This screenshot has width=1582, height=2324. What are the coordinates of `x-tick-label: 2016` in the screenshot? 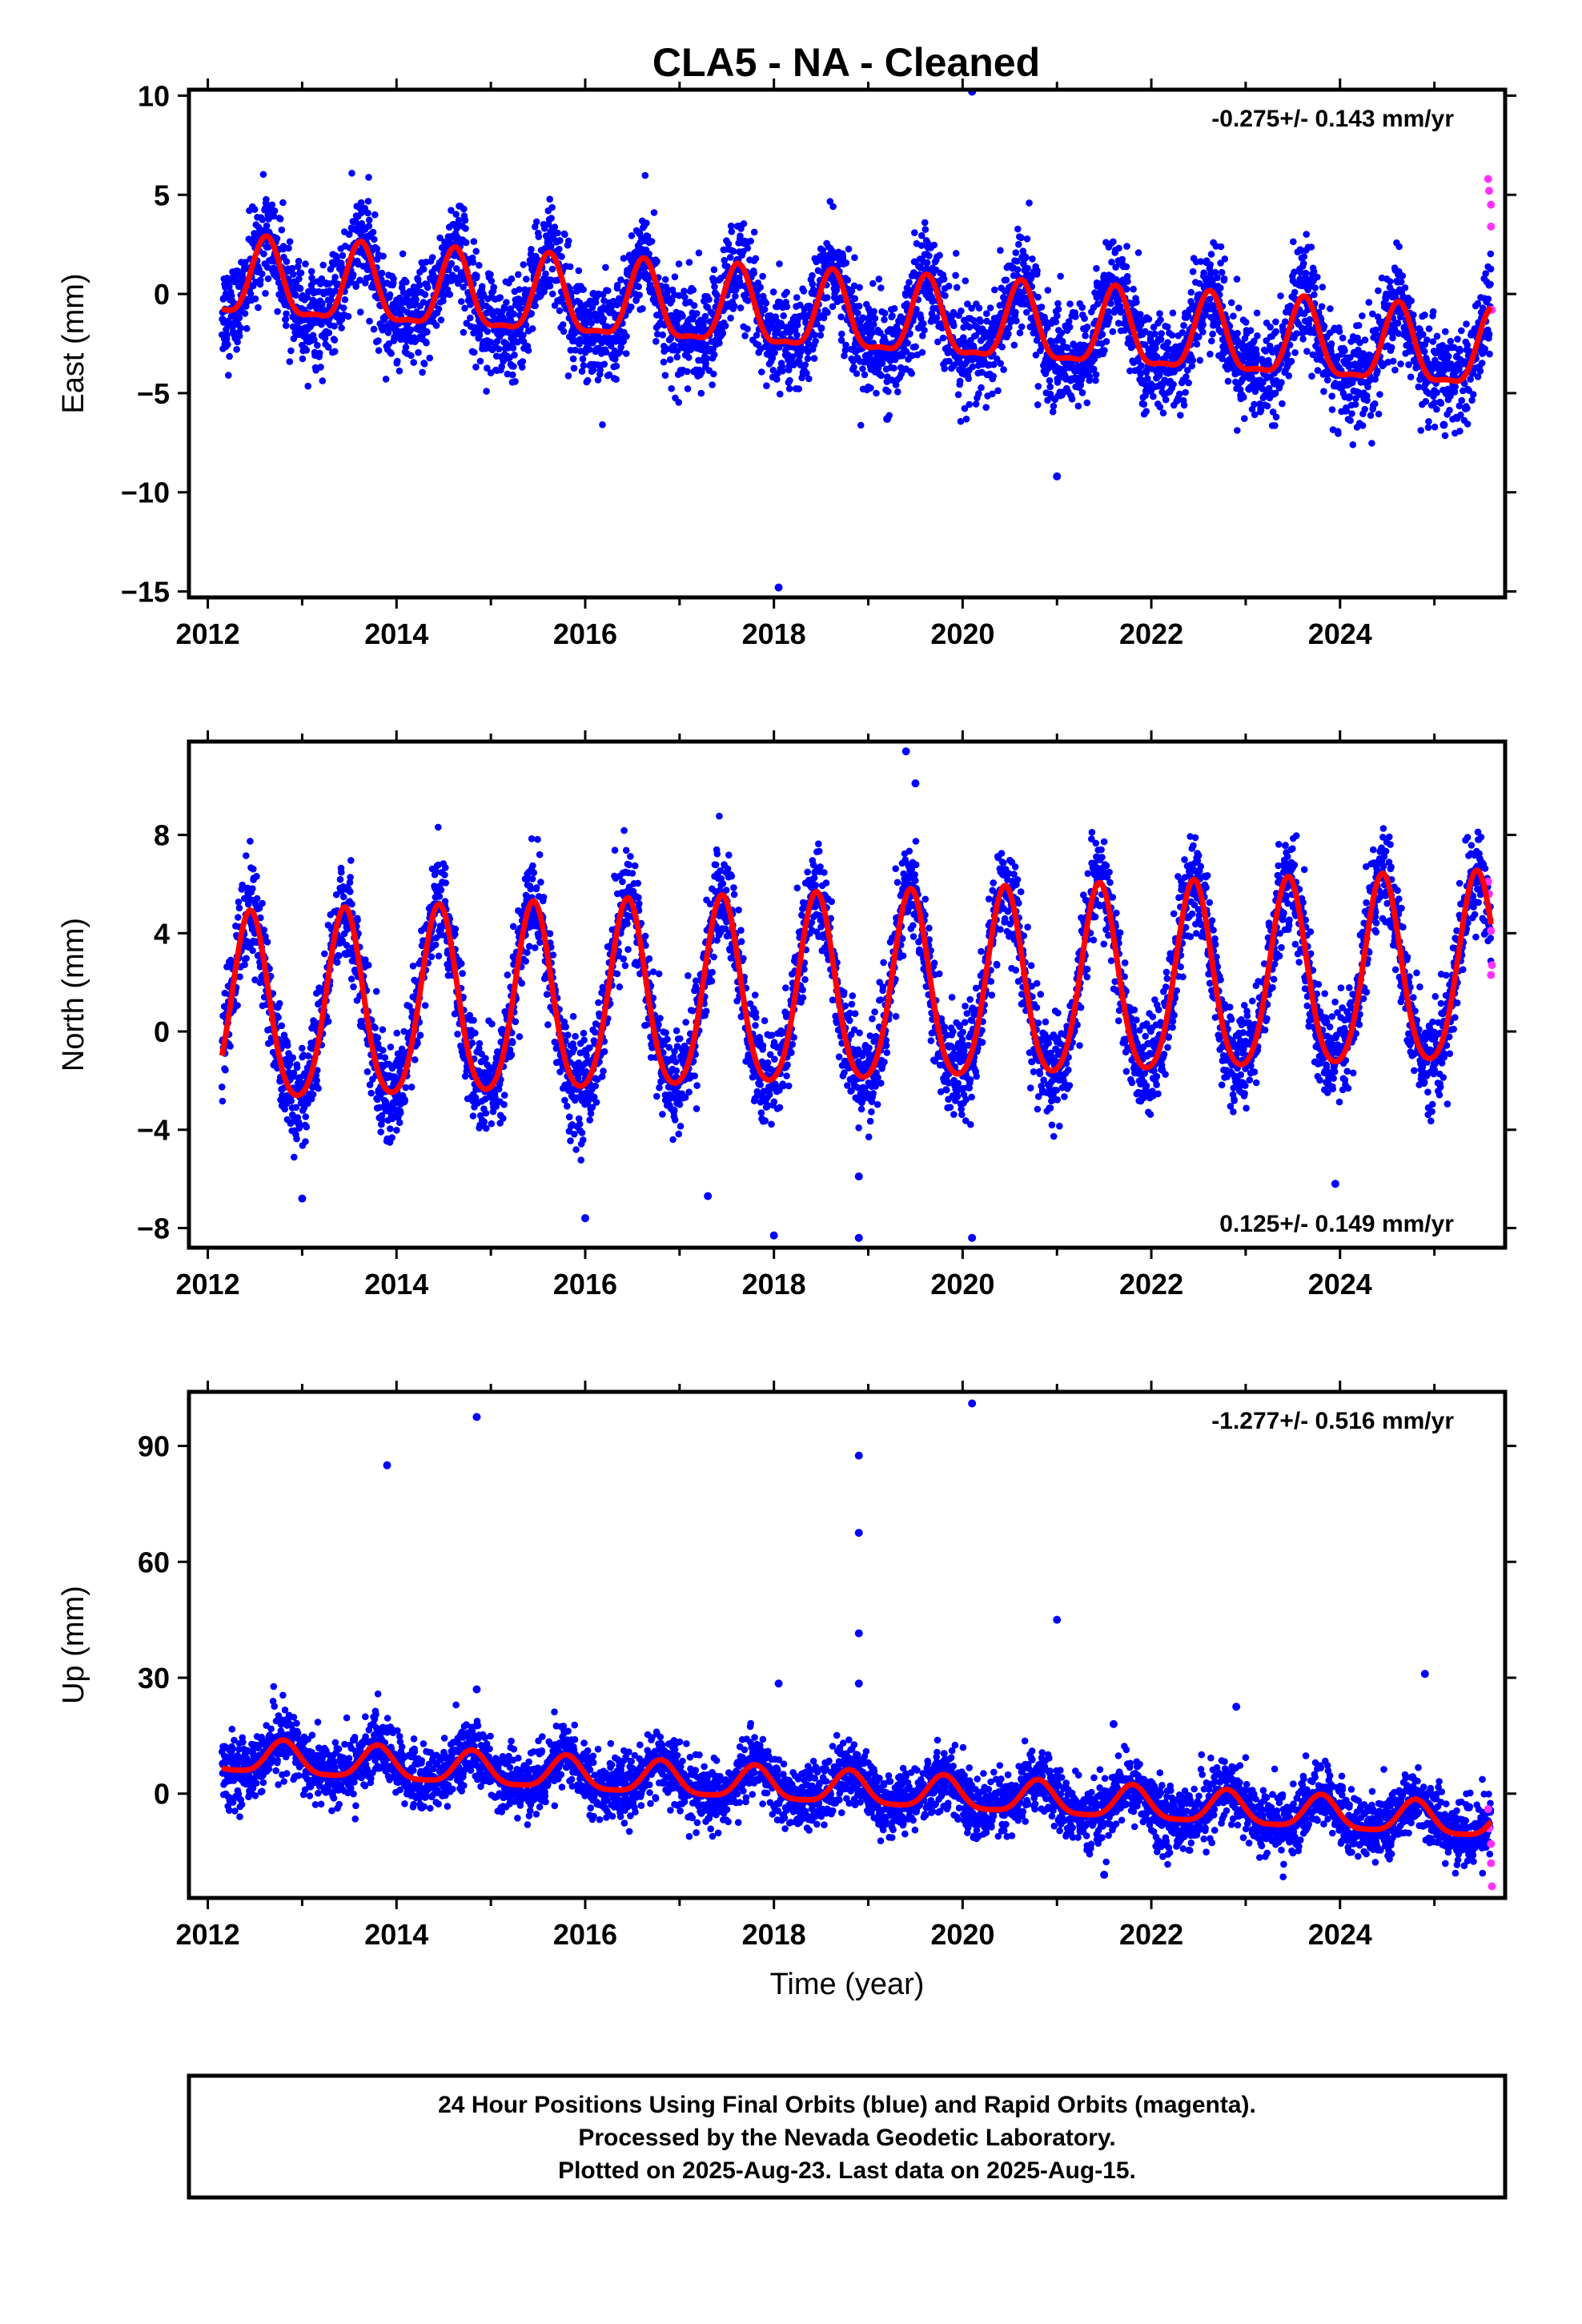 It's located at (585, 633).